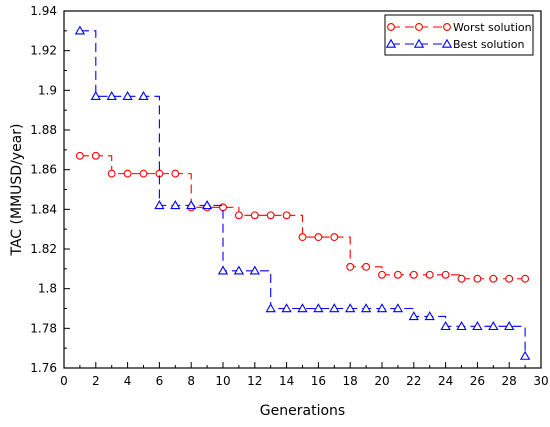 This screenshot has width=550, height=427. What do you see at coordinates (509, 381) in the screenshot?
I see `x-tick-label: 28` at bounding box center [509, 381].